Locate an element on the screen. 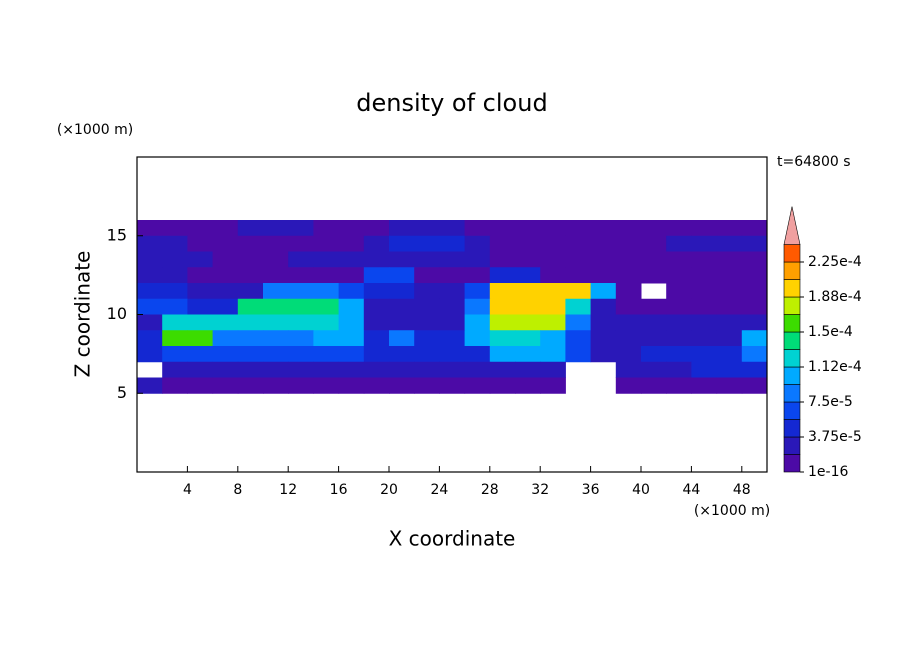 The height and width of the screenshot is (654, 904). x-tick-label: 44 is located at coordinates (691, 490).